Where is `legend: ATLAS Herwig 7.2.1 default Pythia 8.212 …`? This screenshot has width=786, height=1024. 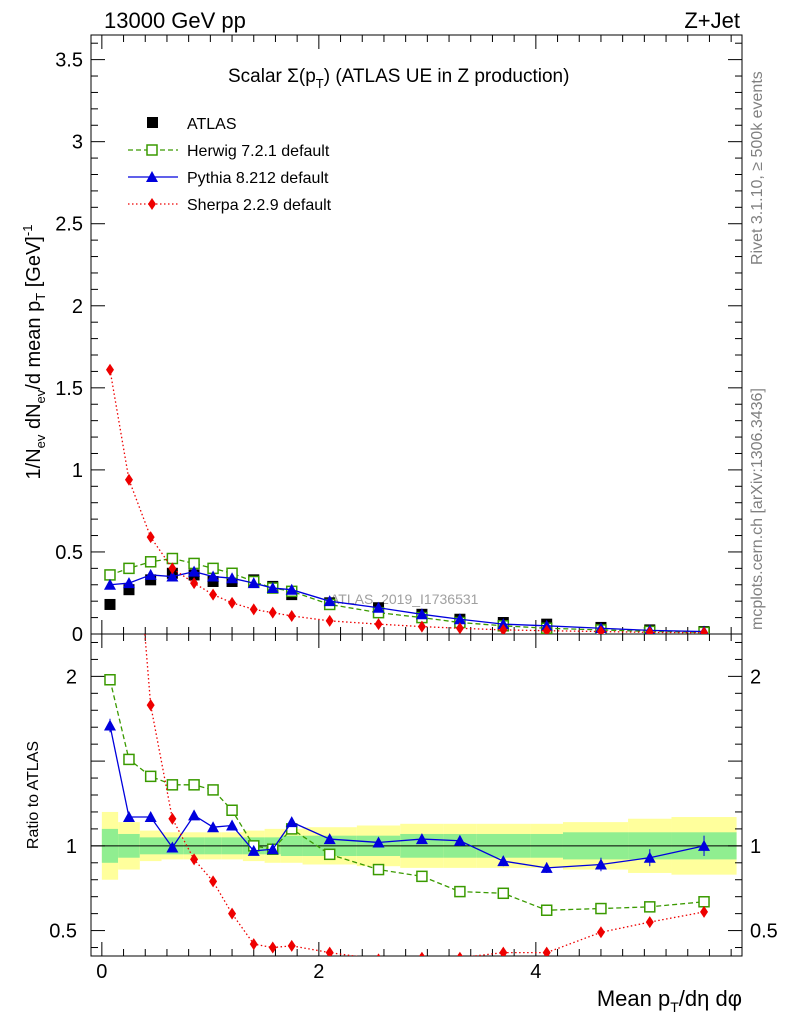 legend: ATLAS Herwig 7.2.1 default Pythia 8.212 … is located at coordinates (230, 165).